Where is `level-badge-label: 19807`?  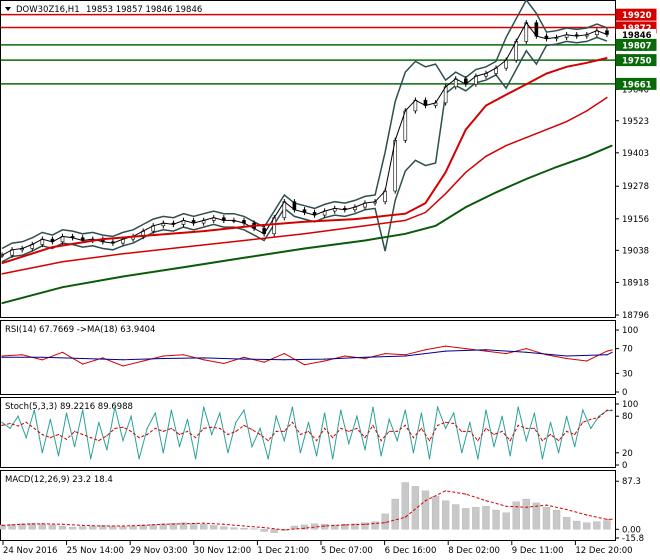 level-badge-label: 19807 is located at coordinates (637, 46).